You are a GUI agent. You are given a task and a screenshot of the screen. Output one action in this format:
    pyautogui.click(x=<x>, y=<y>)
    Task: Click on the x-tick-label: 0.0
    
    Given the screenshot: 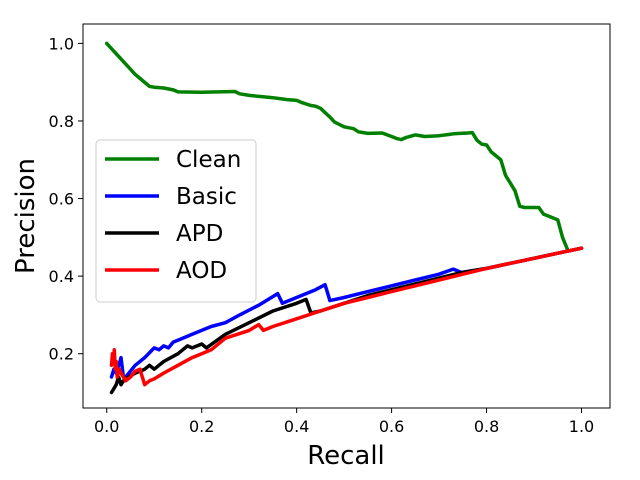 What is the action you would take?
    pyautogui.click(x=106, y=426)
    